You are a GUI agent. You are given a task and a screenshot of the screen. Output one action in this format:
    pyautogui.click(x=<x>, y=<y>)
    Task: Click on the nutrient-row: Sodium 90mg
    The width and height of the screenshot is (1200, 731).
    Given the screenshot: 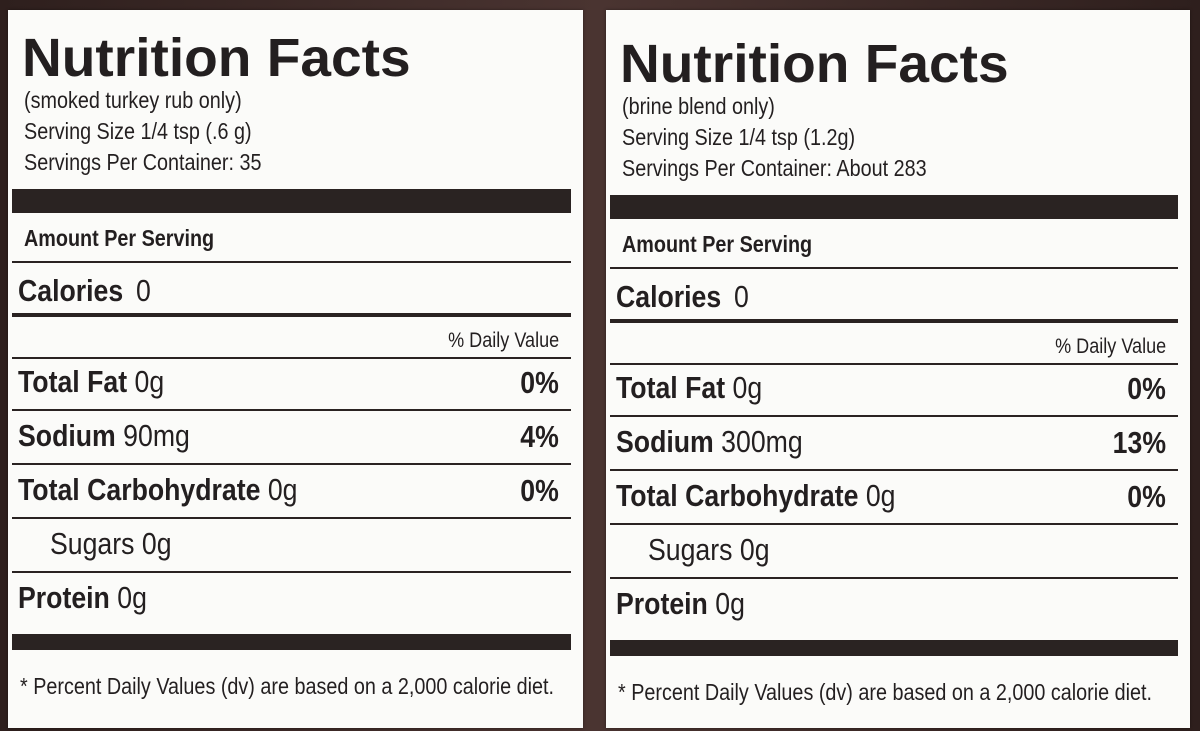 What is the action you would take?
    pyautogui.click(x=104, y=435)
    